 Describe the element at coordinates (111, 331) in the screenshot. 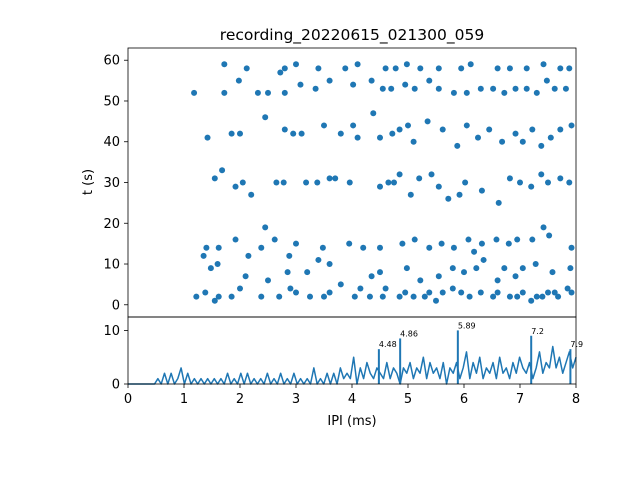

I see `histogram-y-tick-label: 10` at that location.